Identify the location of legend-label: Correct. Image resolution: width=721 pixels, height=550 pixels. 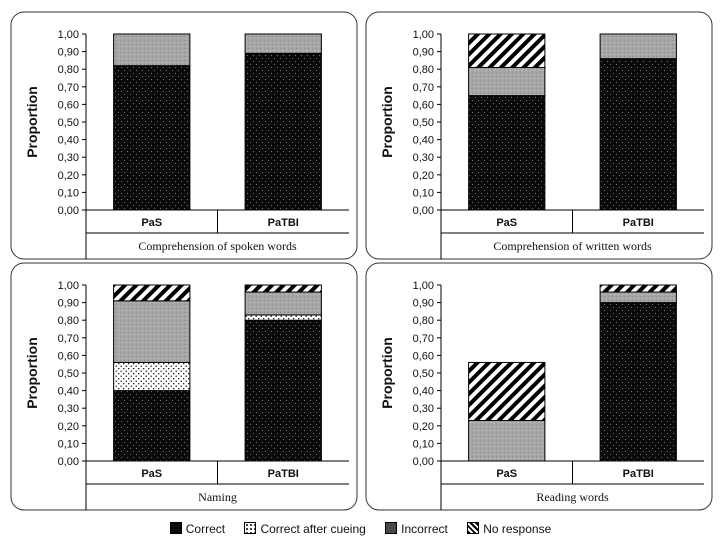
(205, 529).